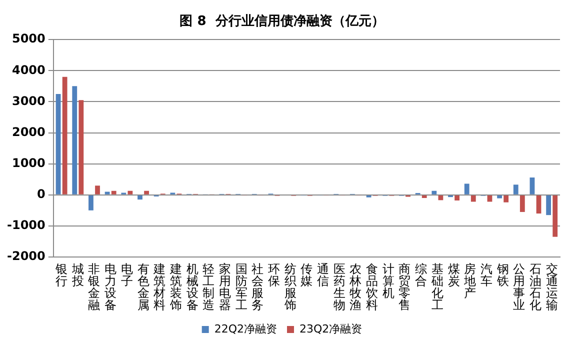  I want to click on x-tick-label: 钢铁, so click(502, 275).